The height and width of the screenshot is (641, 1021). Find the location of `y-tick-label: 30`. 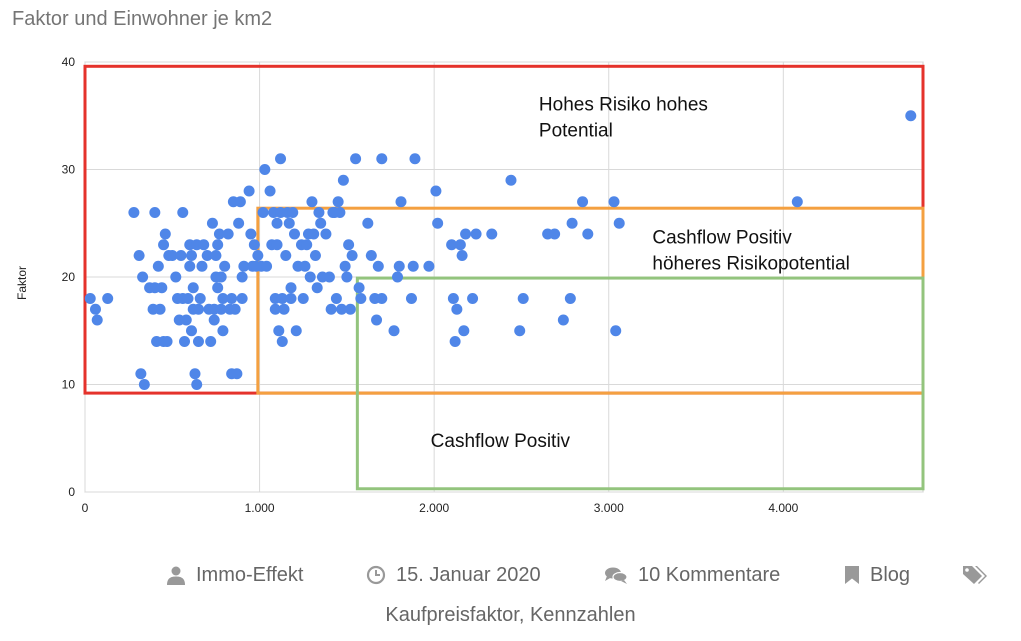

y-tick-label: 30 is located at coordinates (69, 170).